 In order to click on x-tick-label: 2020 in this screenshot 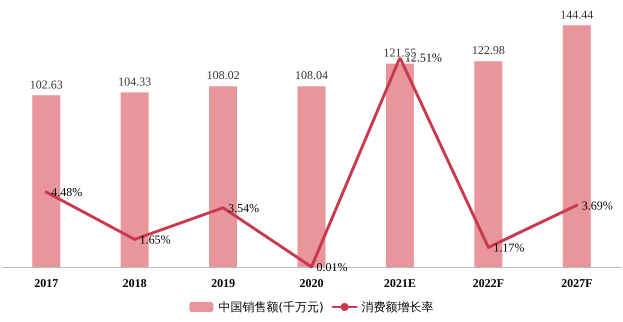, I will do `click(312, 283)`.